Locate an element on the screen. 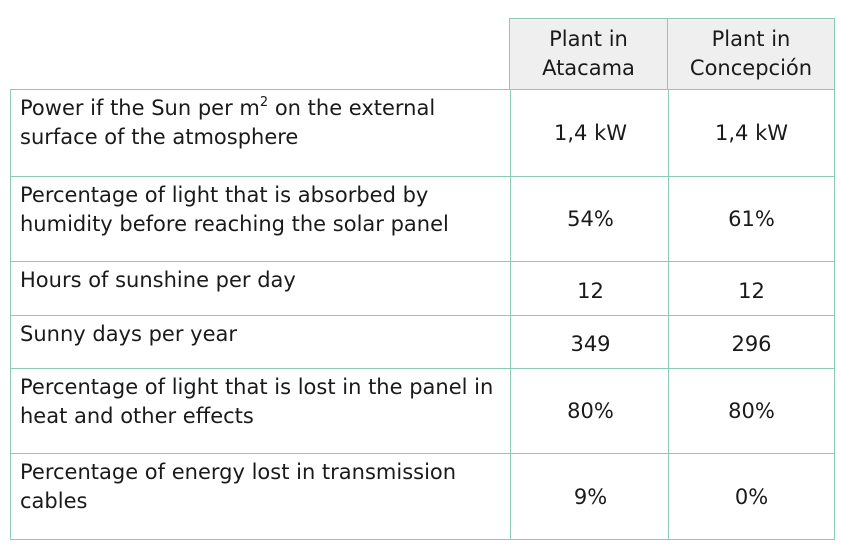 Image resolution: width=841 pixels, height=552 pixels. value-atacama: 349 is located at coordinates (590, 342).